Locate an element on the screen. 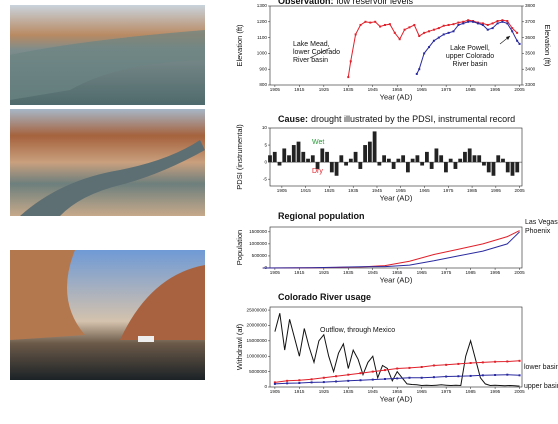 The width and height of the screenshot is (558, 424). chart-title: Regional population is located at coordinates (321, 216).